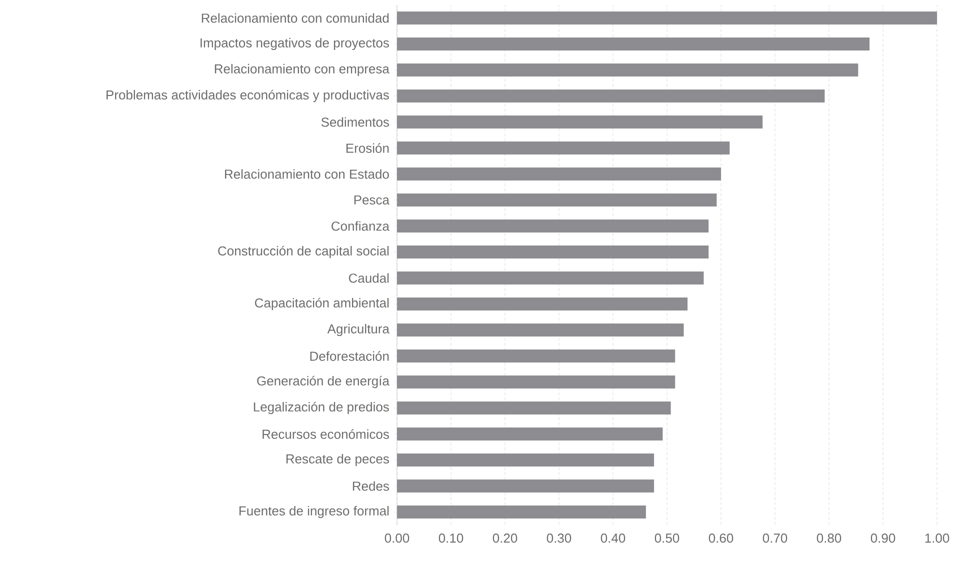 Image resolution: width=961 pixels, height=577 pixels. Describe the element at coordinates (367, 148) in the screenshot. I see `y-tick-label: Erosión` at that location.